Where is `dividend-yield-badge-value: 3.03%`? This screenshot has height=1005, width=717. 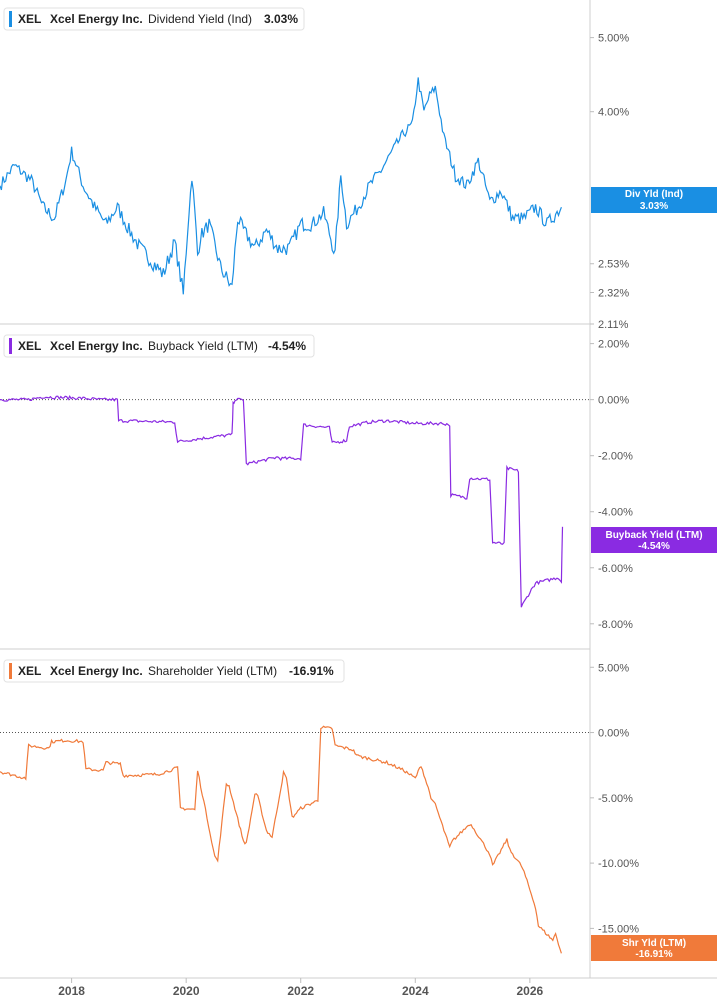 dividend-yield-badge-value: 3.03% is located at coordinates (654, 206).